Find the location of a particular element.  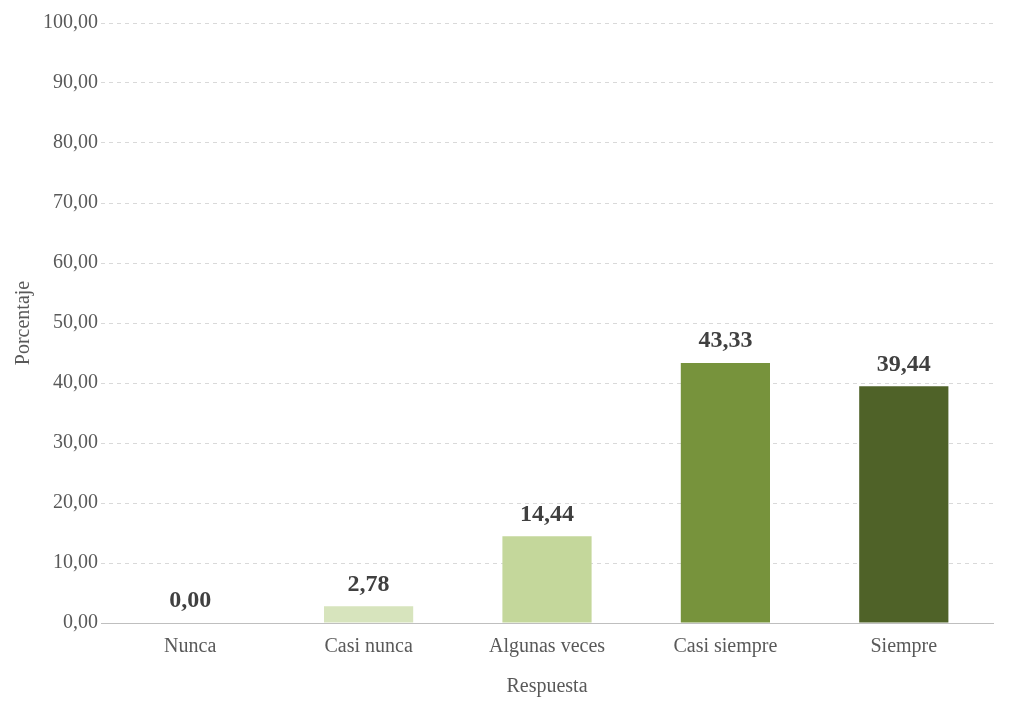

data-label: 2,78 is located at coordinates (368, 582).